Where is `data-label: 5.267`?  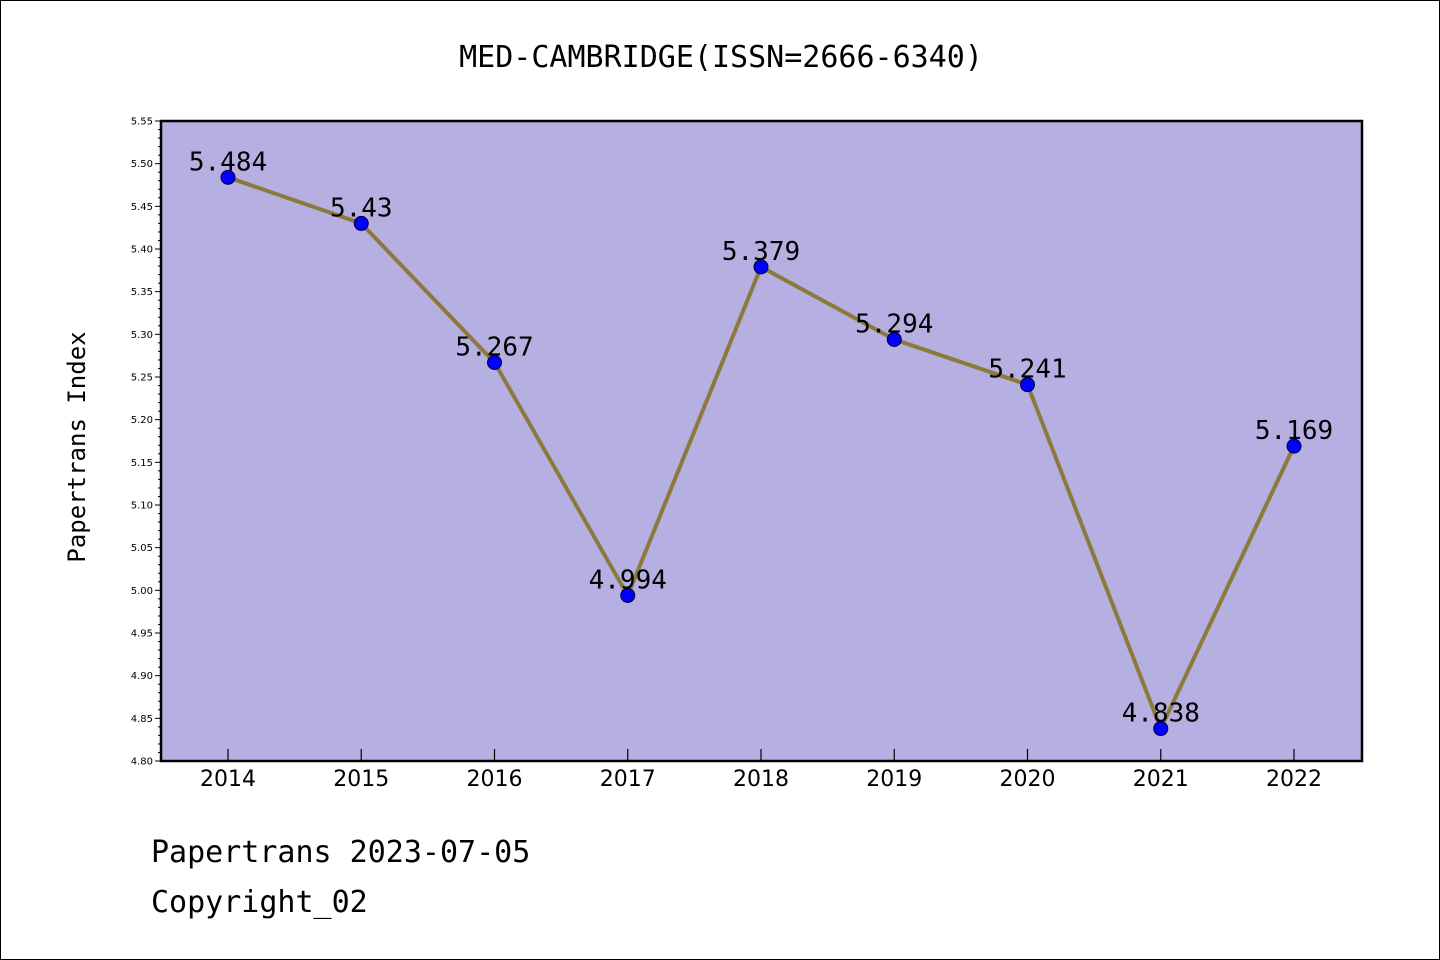
data-label: 5.267 is located at coordinates (494, 347).